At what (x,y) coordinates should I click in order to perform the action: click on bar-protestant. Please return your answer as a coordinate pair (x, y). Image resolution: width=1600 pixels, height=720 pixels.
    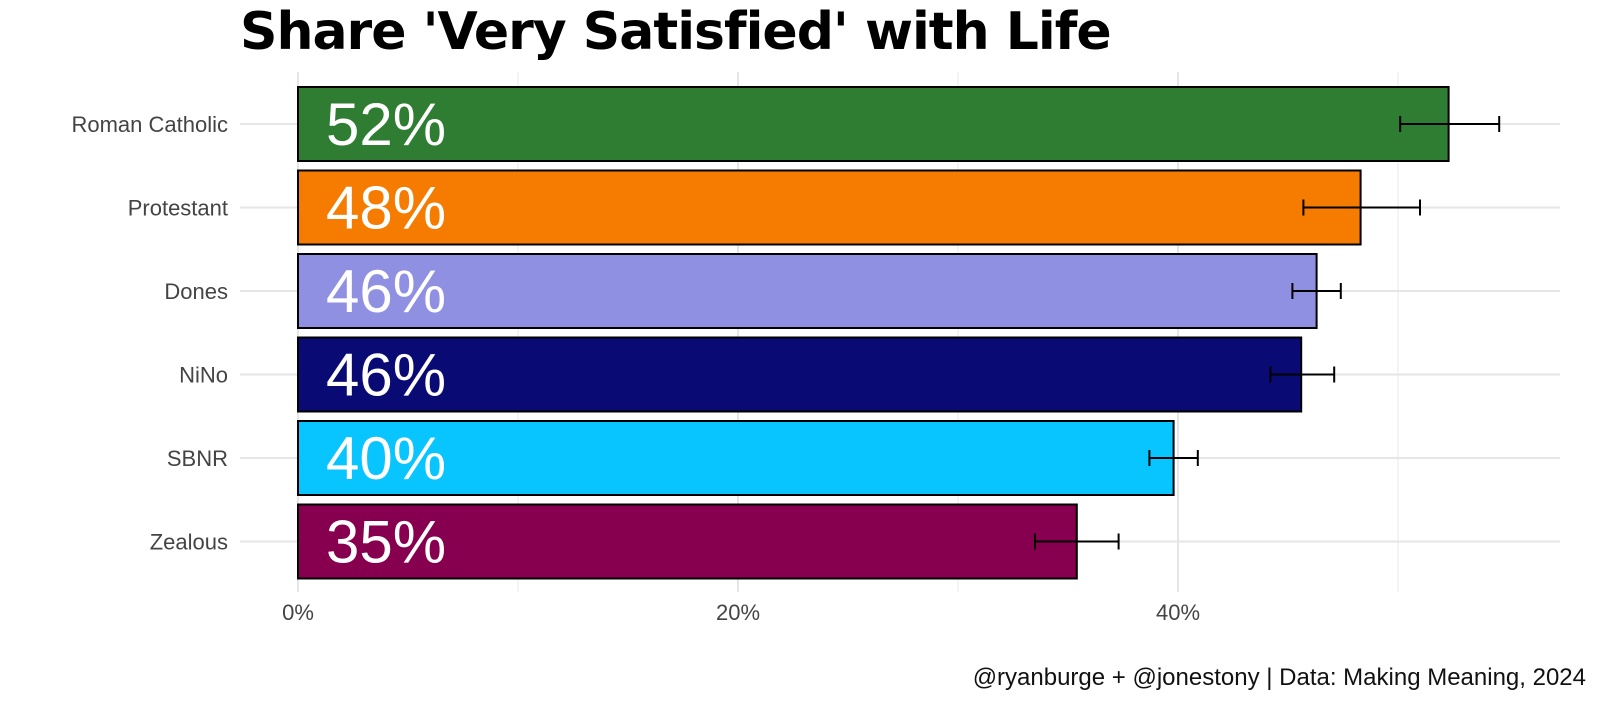
    Looking at the image, I should click on (829, 207).